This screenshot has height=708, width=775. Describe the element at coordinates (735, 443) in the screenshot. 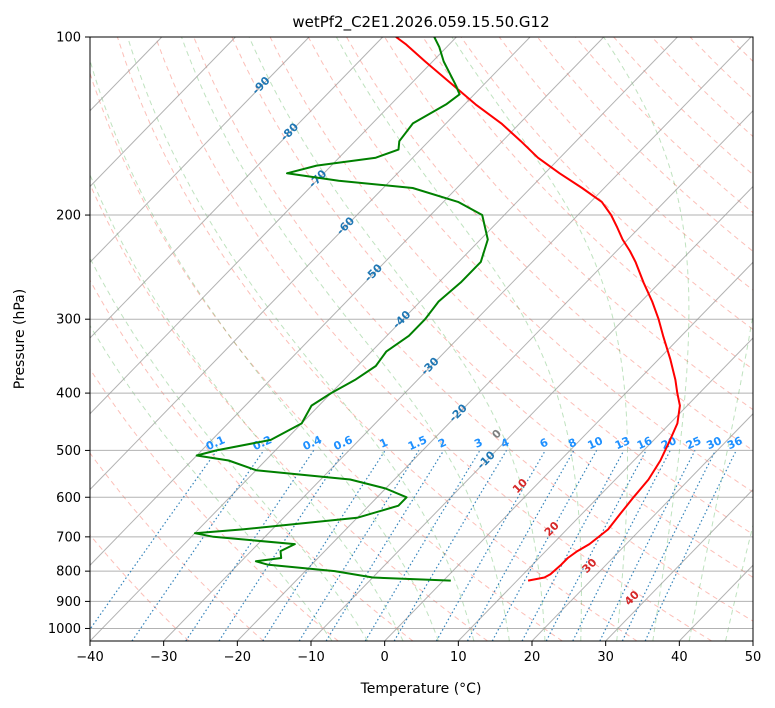

I see `mixing-ratio-label: 36` at that location.